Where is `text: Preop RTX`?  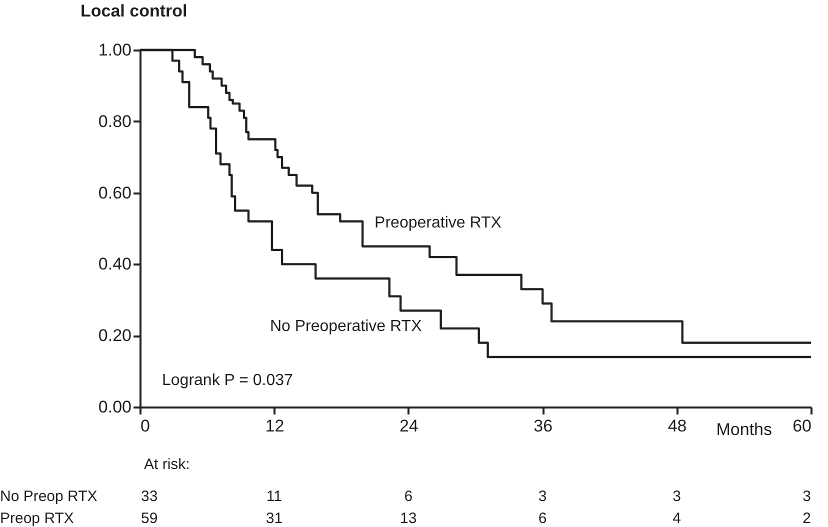 text: Preop RTX is located at coordinates (37, 518).